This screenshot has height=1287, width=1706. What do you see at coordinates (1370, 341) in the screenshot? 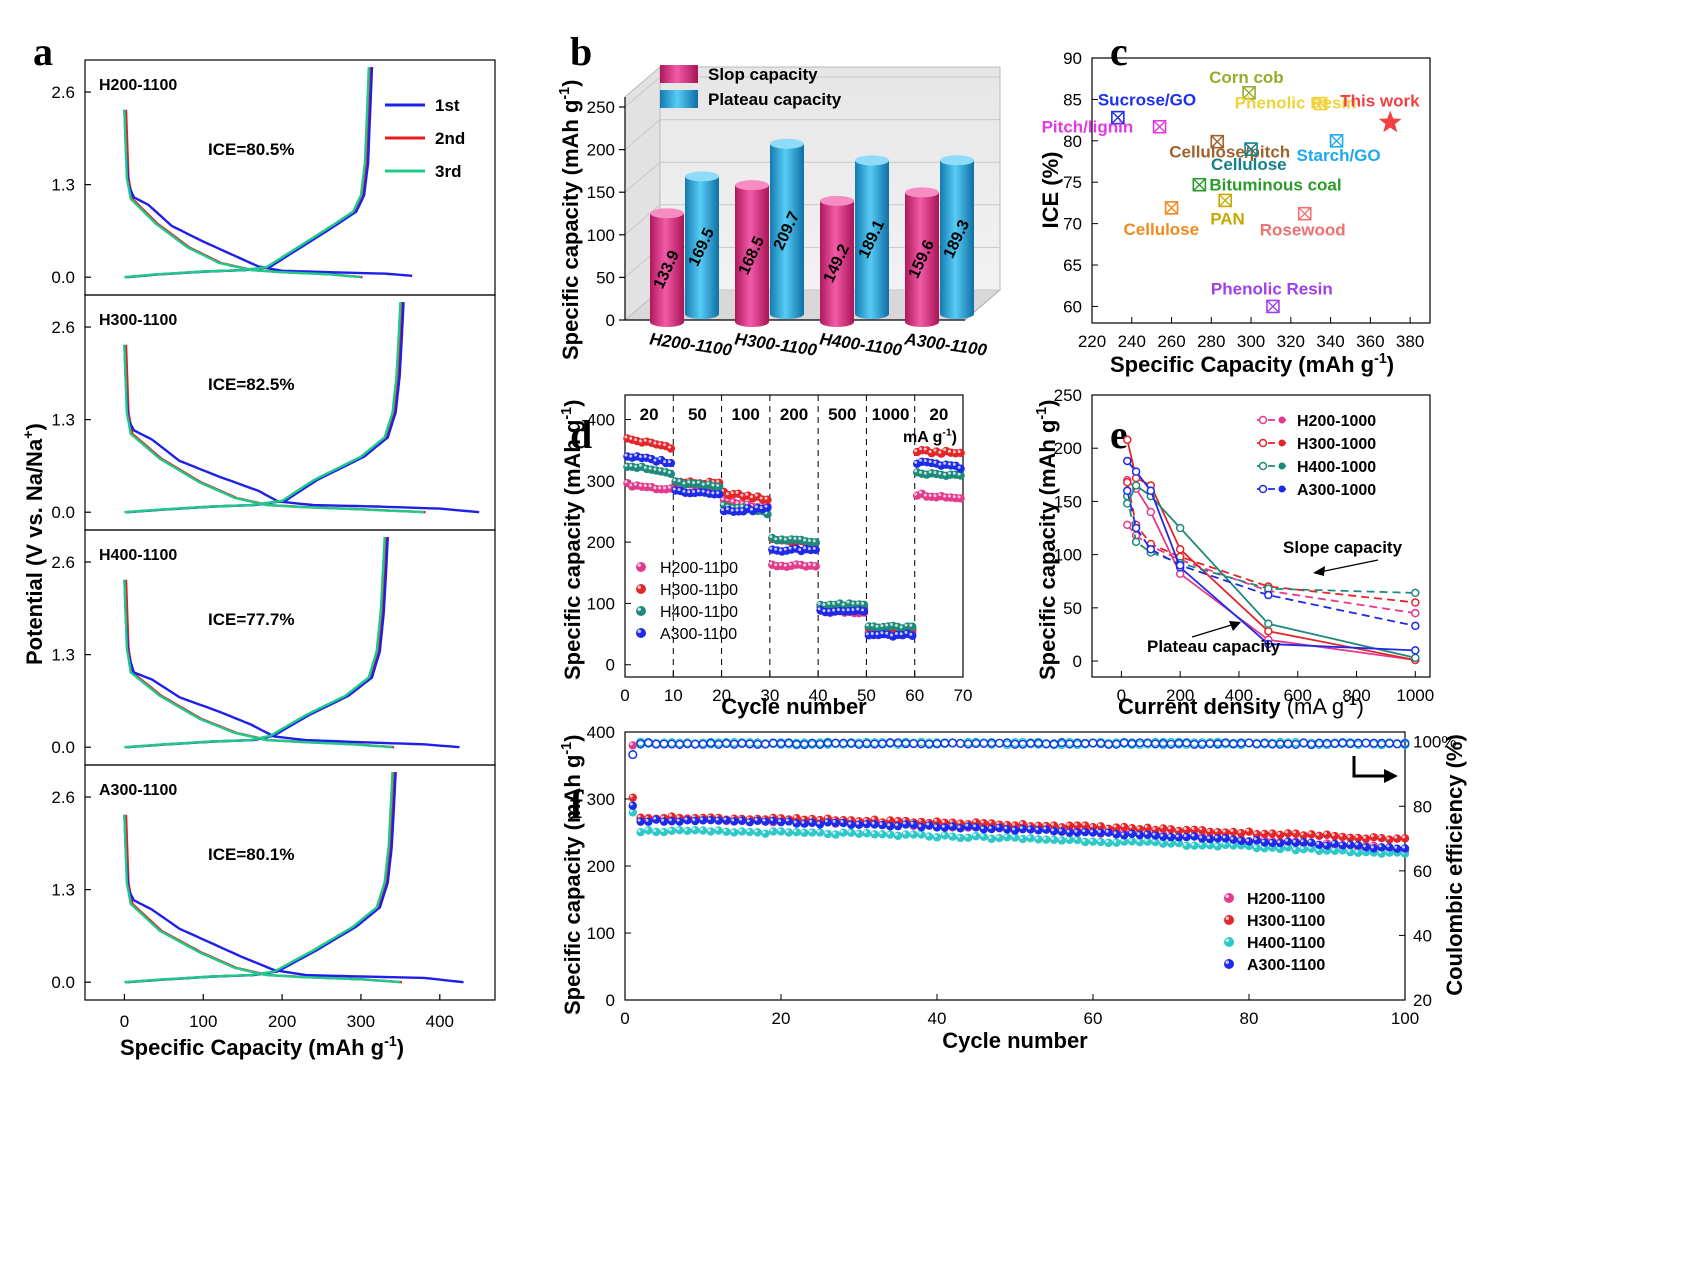
I see `x-tick-label: 360` at bounding box center [1370, 341].